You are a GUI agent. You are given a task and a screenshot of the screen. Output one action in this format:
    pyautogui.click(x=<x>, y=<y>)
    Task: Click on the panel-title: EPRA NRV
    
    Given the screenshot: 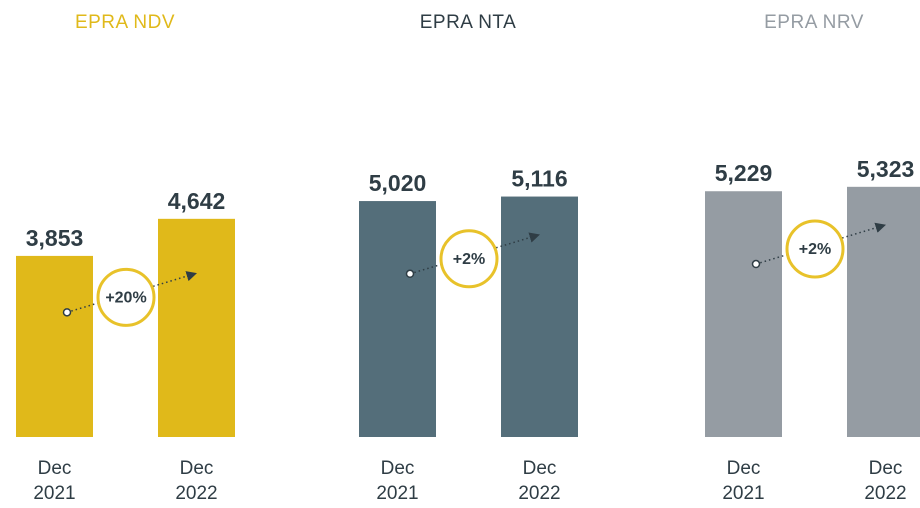 What is the action you would take?
    pyautogui.click(x=814, y=22)
    